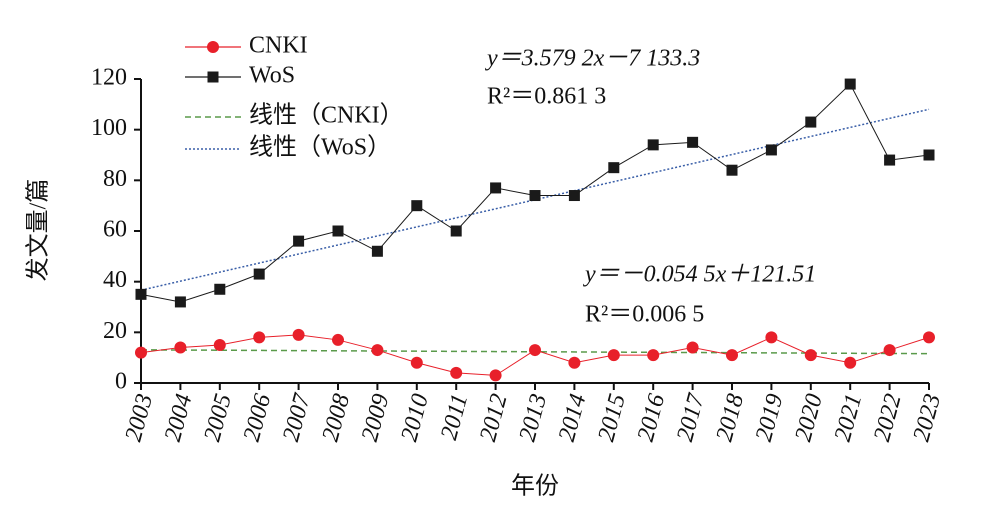 This screenshot has width=987, height=524. Describe the element at coordinates (297, 417) in the screenshot. I see `x-tick-label: 2007` at that location.